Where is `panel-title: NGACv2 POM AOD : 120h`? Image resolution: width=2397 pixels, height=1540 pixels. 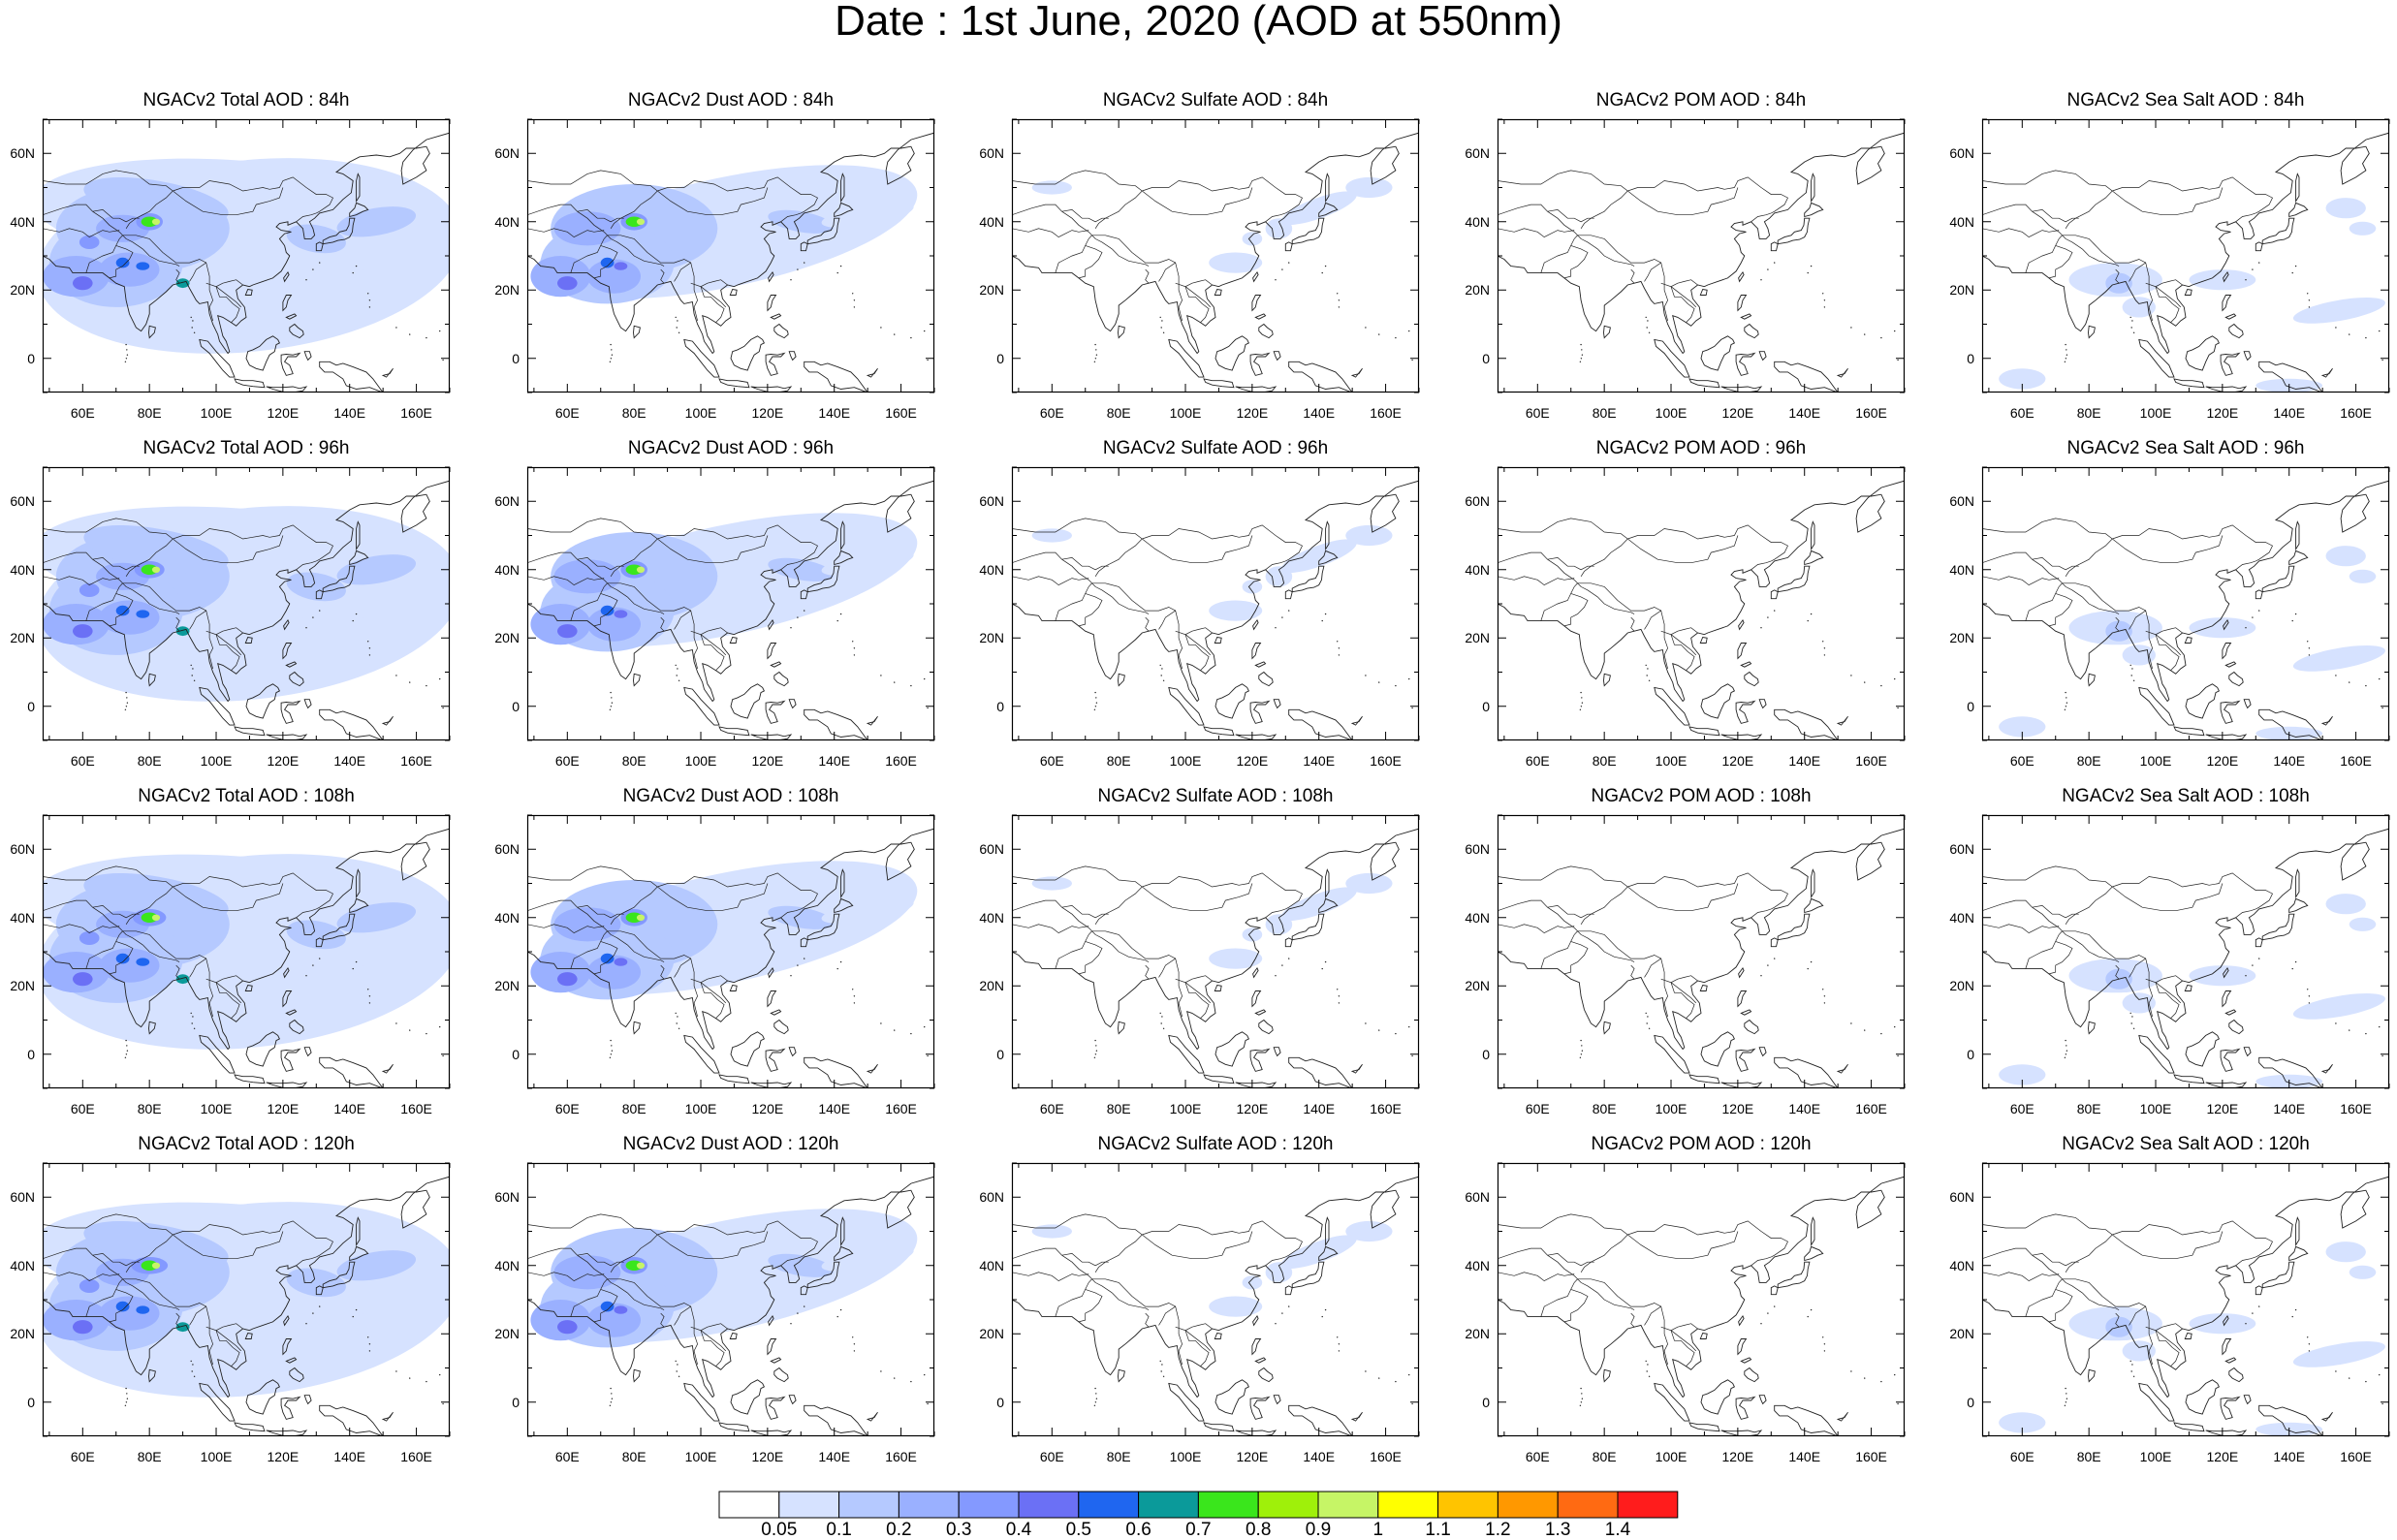 panel-title: NGACv2 POM AOD : 120h is located at coordinates (1702, 1144).